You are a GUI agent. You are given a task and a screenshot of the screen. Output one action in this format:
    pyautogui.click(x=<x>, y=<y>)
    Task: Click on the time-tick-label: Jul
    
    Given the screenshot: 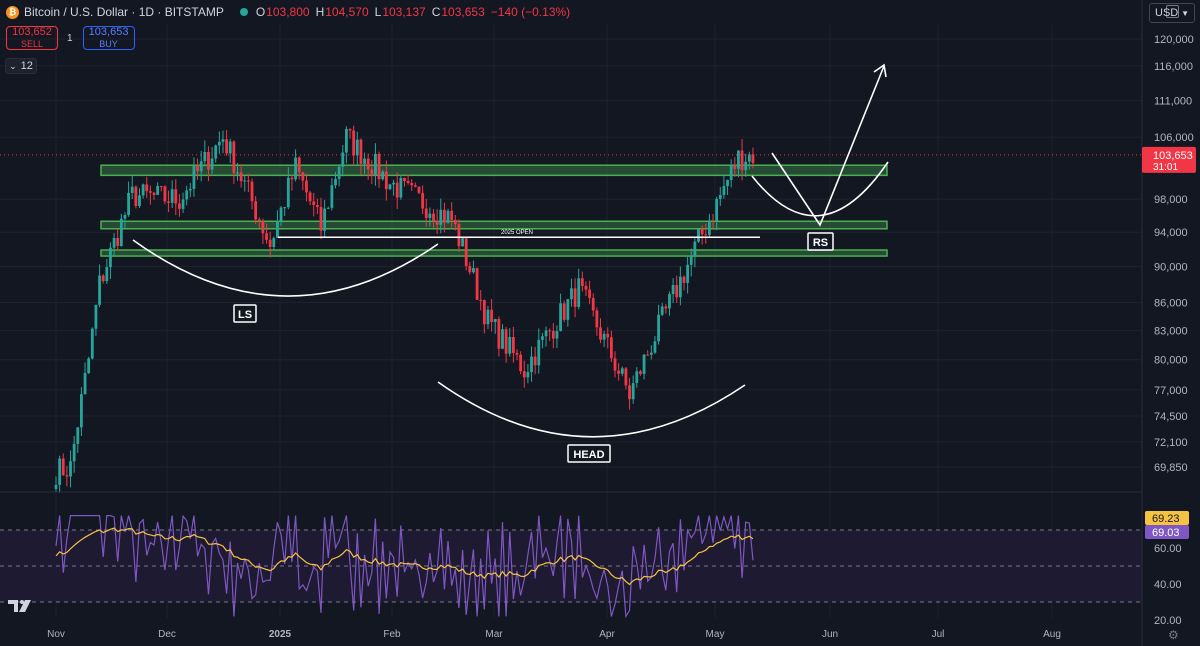 What is the action you would take?
    pyautogui.click(x=938, y=634)
    